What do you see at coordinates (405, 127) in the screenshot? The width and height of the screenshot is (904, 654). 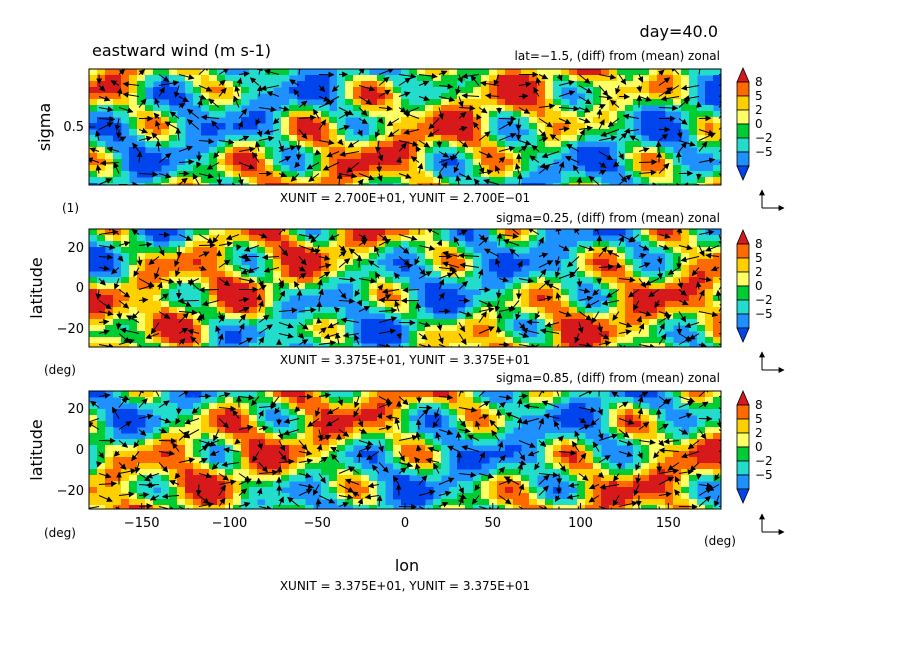 I see `panel-1-field` at bounding box center [405, 127].